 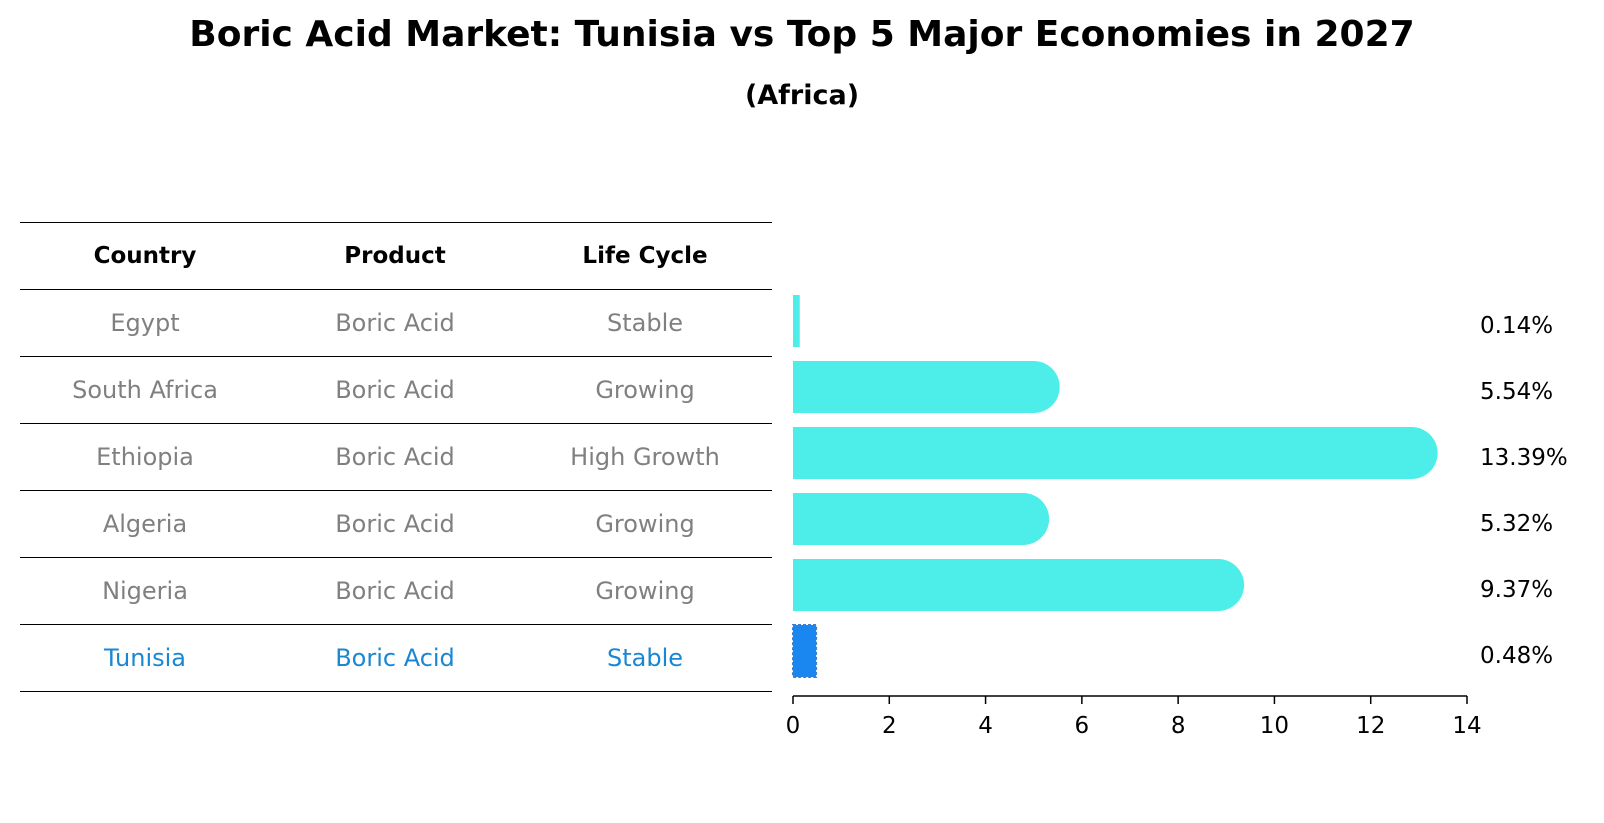 I want to click on bar-south-africa, so click(x=926, y=387).